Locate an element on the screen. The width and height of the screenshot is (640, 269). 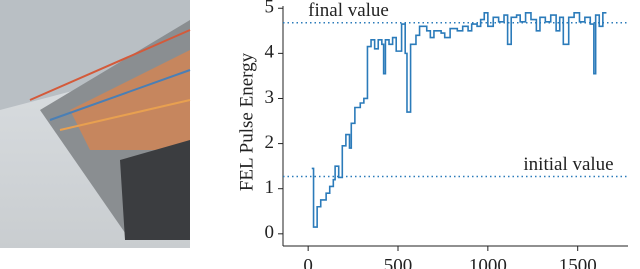
x-tick-label: 1000 is located at coordinates (488, 262).